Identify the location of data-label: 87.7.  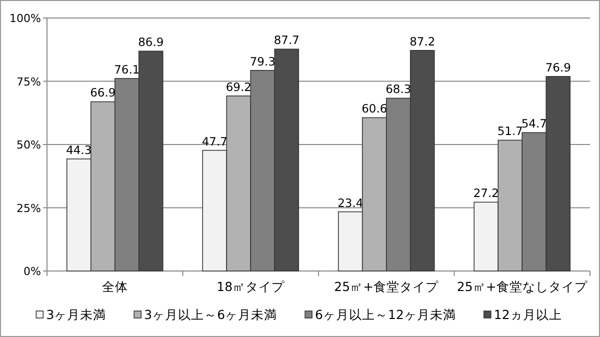
(287, 40).